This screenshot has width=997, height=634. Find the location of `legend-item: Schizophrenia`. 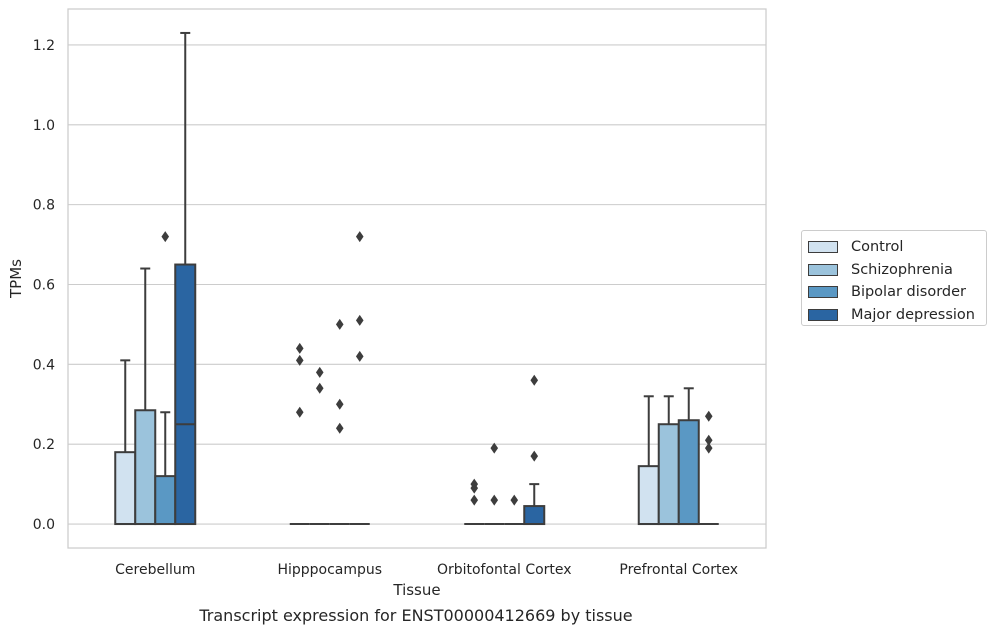

legend-item: Schizophrenia is located at coordinates (897, 270).